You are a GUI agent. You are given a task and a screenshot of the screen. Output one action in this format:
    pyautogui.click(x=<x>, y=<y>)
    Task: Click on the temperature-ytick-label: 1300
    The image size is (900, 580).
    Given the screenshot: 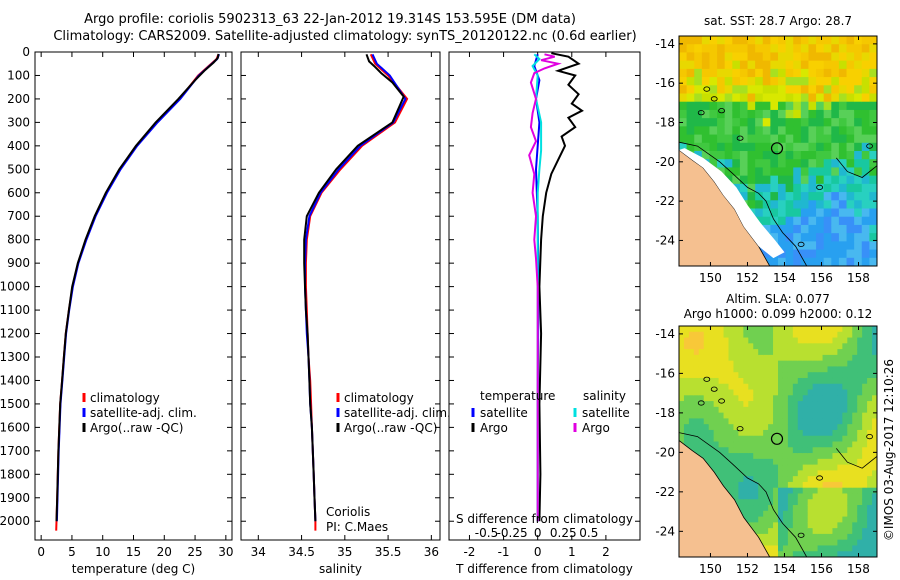 What is the action you would take?
    pyautogui.click(x=15, y=357)
    